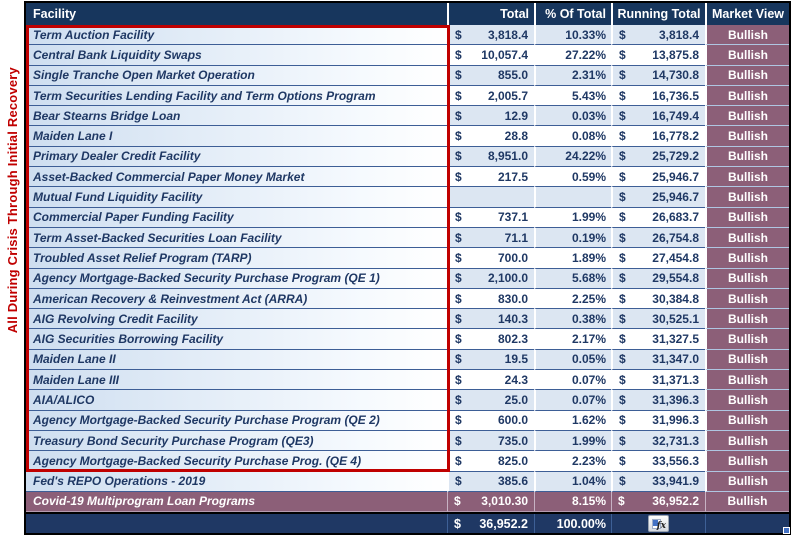 The height and width of the screenshot is (537, 795). Describe the element at coordinates (236, 523) in the screenshot. I see `grand-total-facility-cell` at that location.